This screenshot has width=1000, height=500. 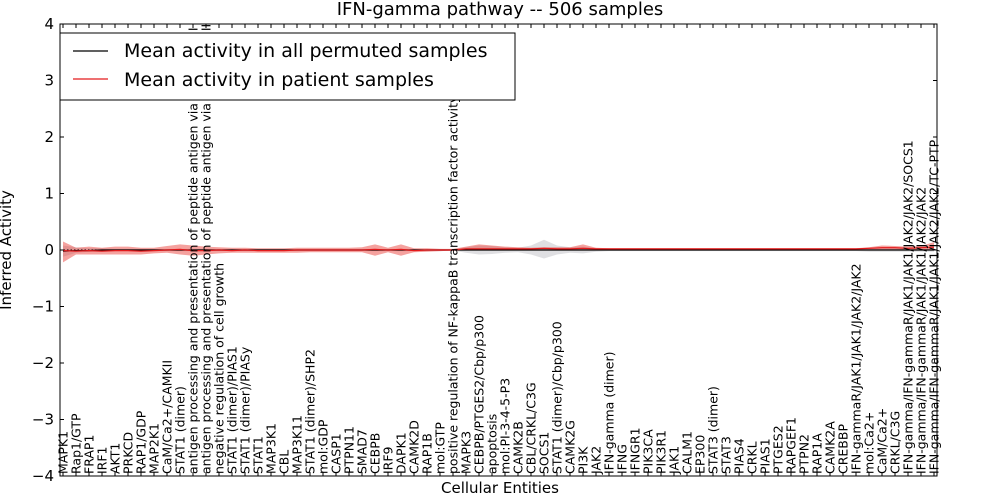 I want to click on y-tick-label: −4, so click(x=43, y=476).